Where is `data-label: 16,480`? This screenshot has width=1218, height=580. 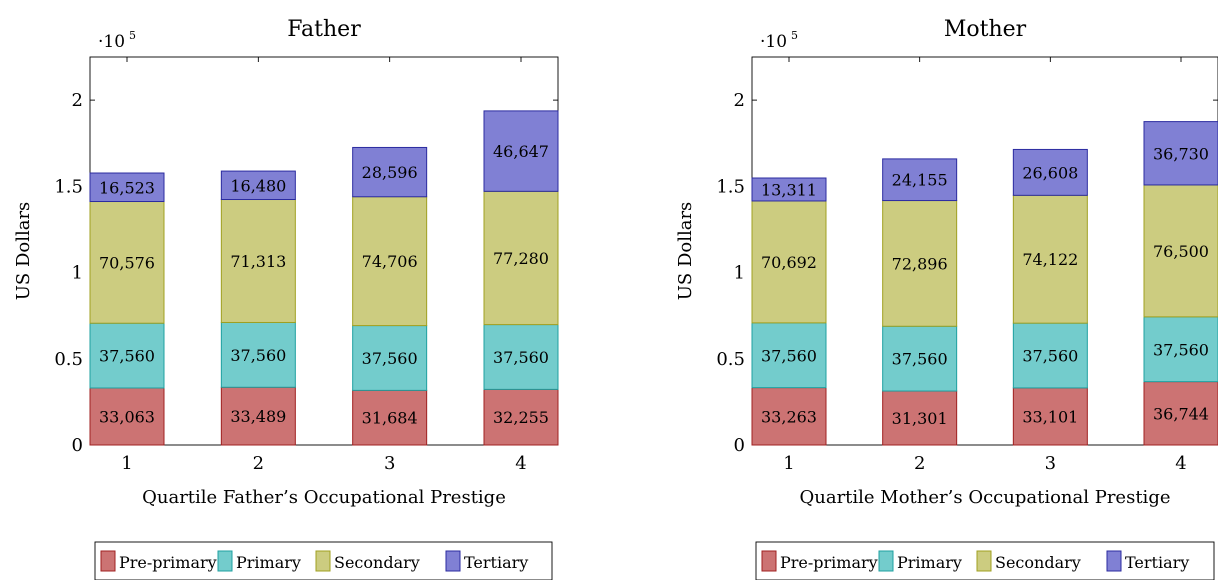
data-label: 16,480 is located at coordinates (258, 185).